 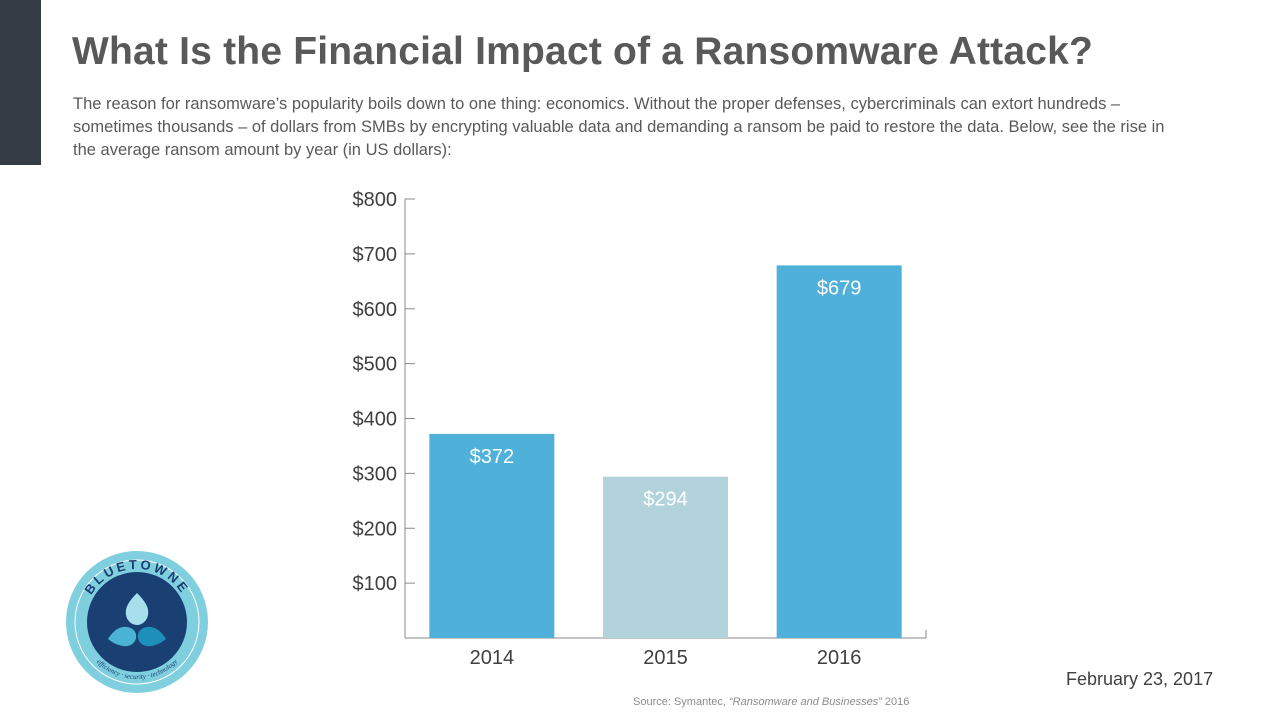 What do you see at coordinates (665, 658) in the screenshot?
I see `x-tick-label: 2015` at bounding box center [665, 658].